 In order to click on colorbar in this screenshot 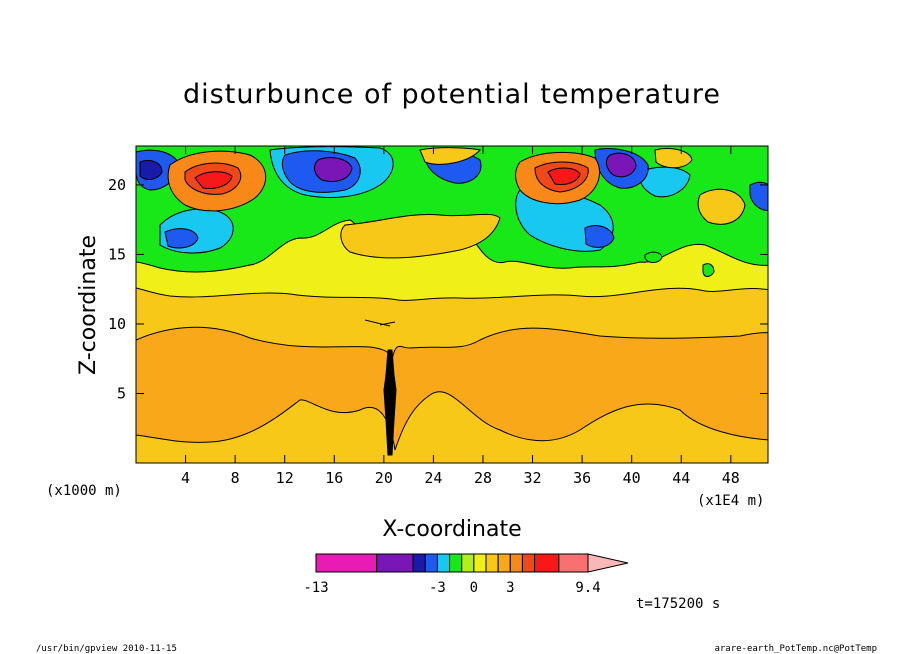, I will do `click(472, 563)`.